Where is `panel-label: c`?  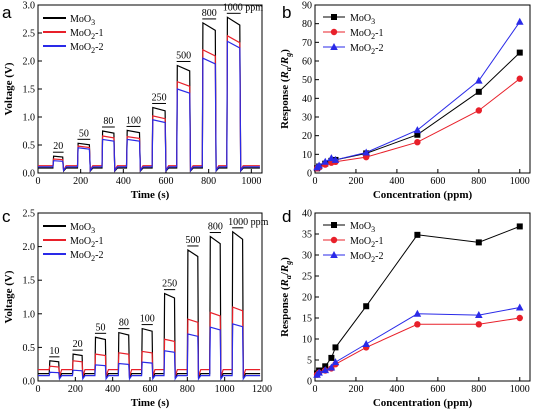 panel-label: c is located at coordinates (6, 216).